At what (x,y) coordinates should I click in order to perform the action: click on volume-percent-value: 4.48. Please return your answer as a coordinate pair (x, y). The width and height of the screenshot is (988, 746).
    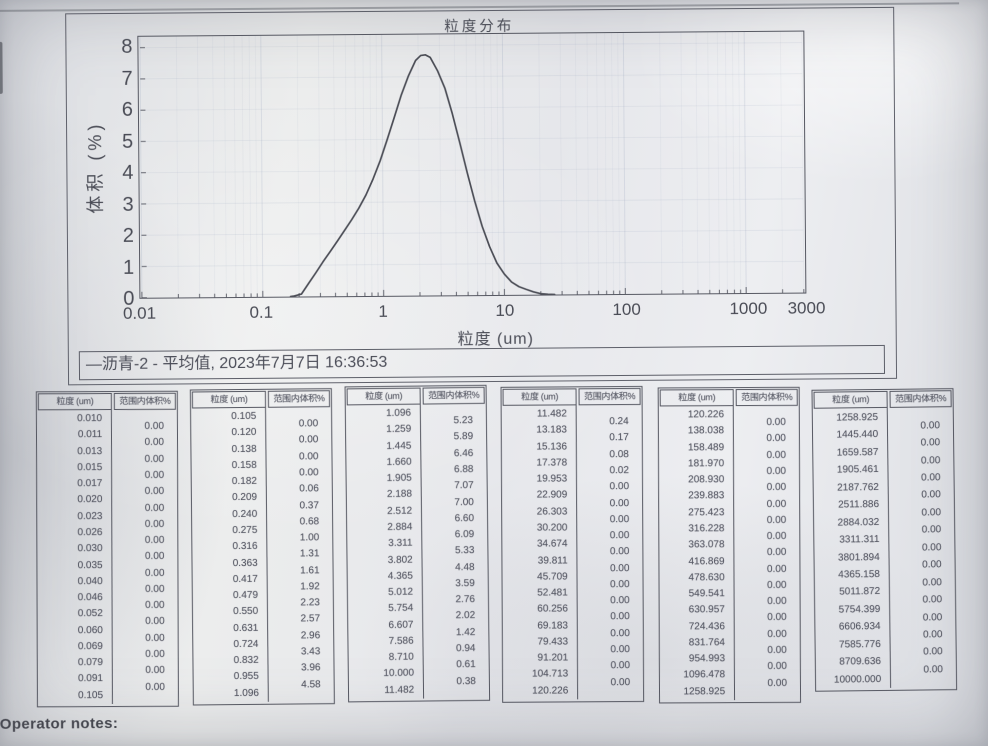
    Looking at the image, I should click on (465, 567).